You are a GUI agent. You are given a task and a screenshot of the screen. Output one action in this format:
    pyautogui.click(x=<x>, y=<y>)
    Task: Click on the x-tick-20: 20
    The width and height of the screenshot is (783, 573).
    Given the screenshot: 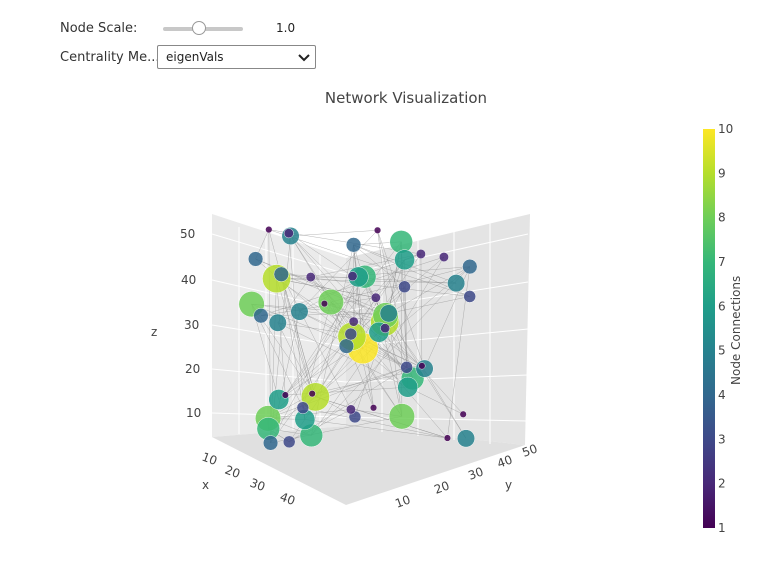 What is the action you would take?
    pyautogui.click(x=232, y=472)
    